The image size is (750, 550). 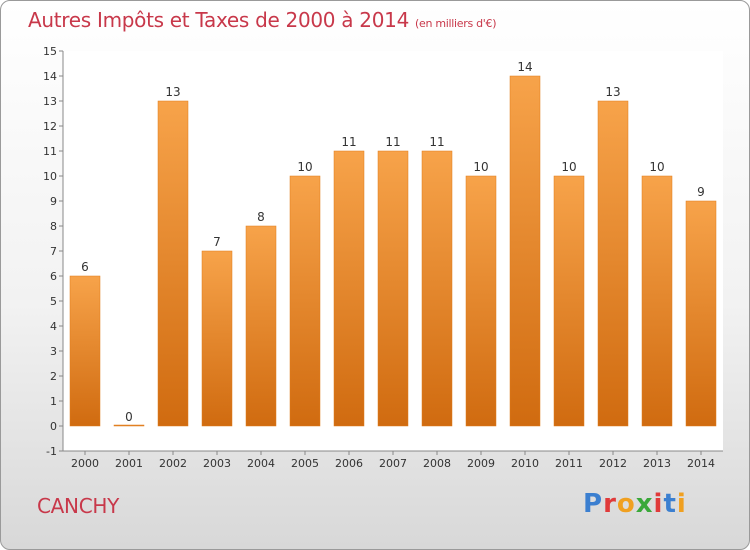 I want to click on x-tick-label: 2010, so click(x=525, y=463).